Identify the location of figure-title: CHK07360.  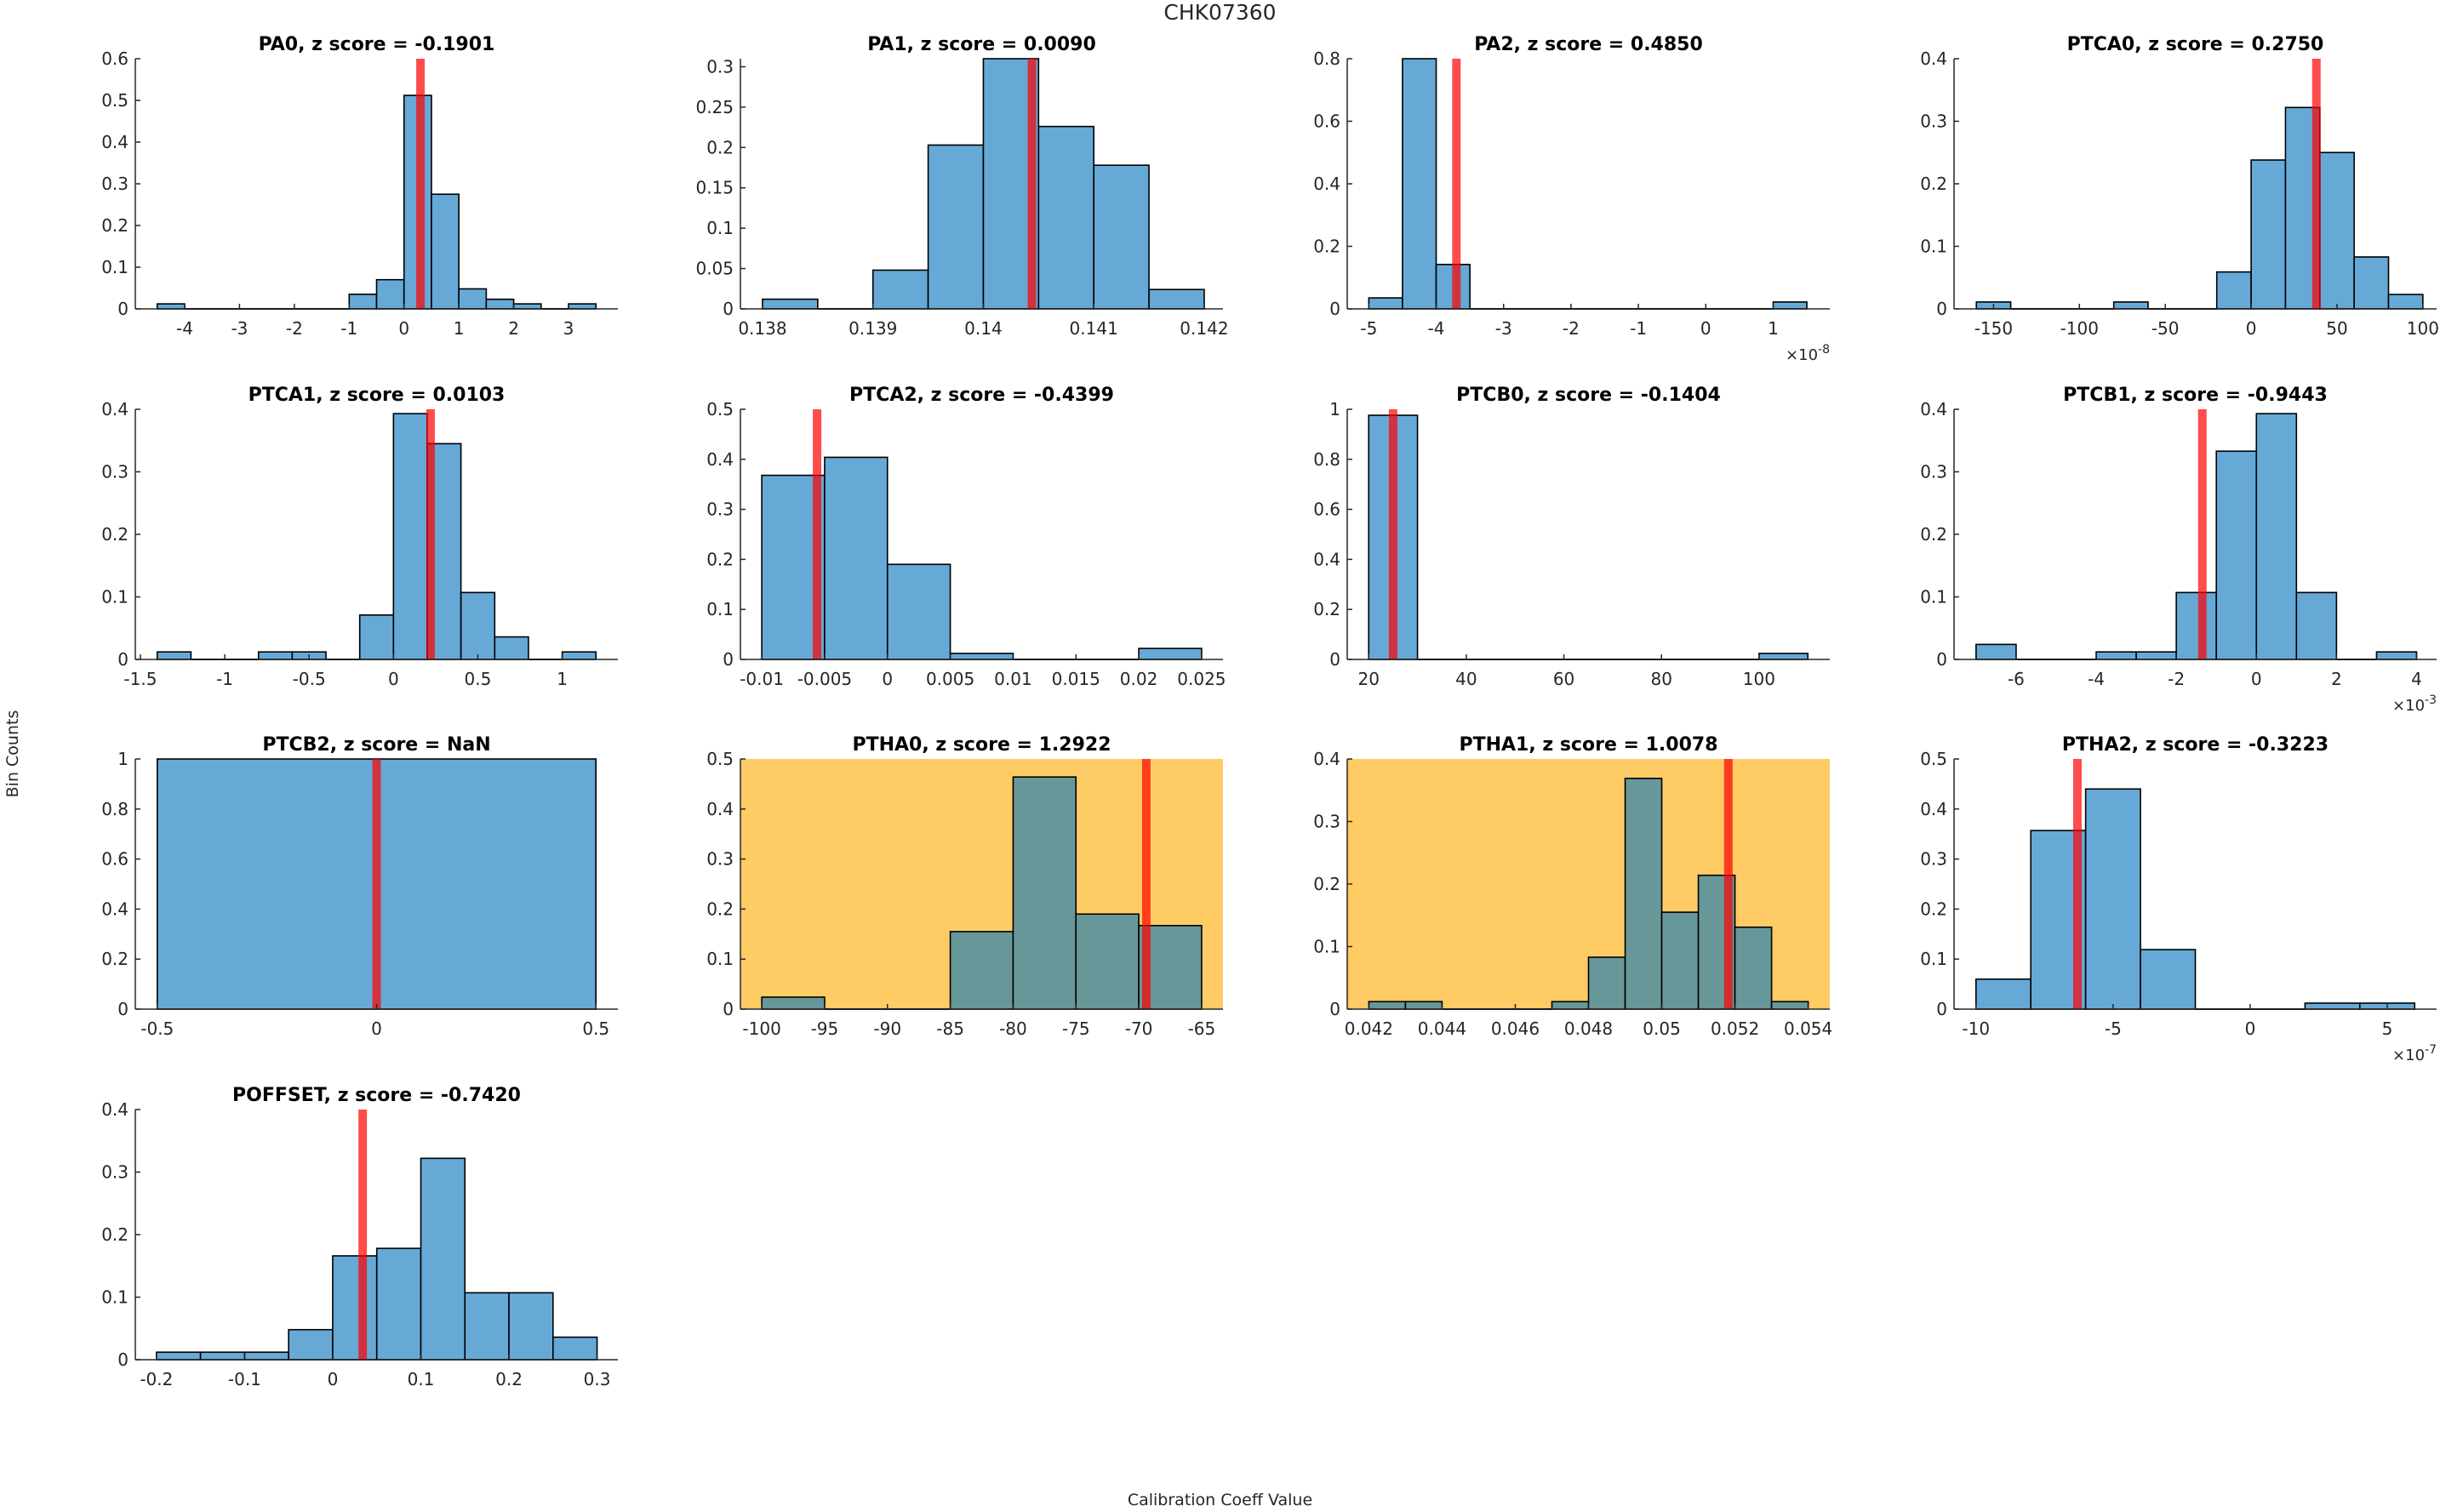
(1220, 12).